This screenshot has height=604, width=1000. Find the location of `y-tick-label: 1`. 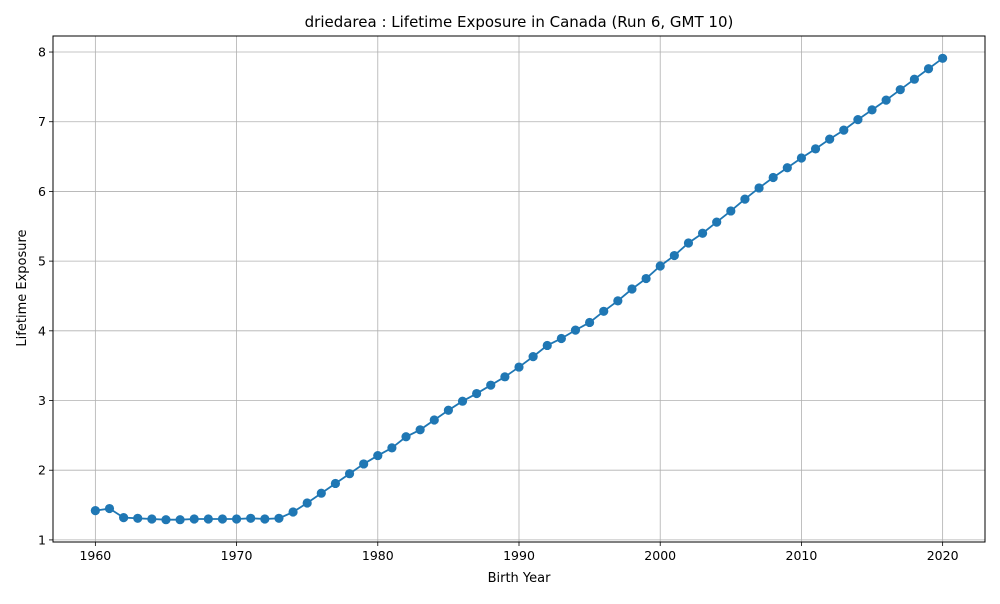

y-tick-label: 1 is located at coordinates (42, 539).